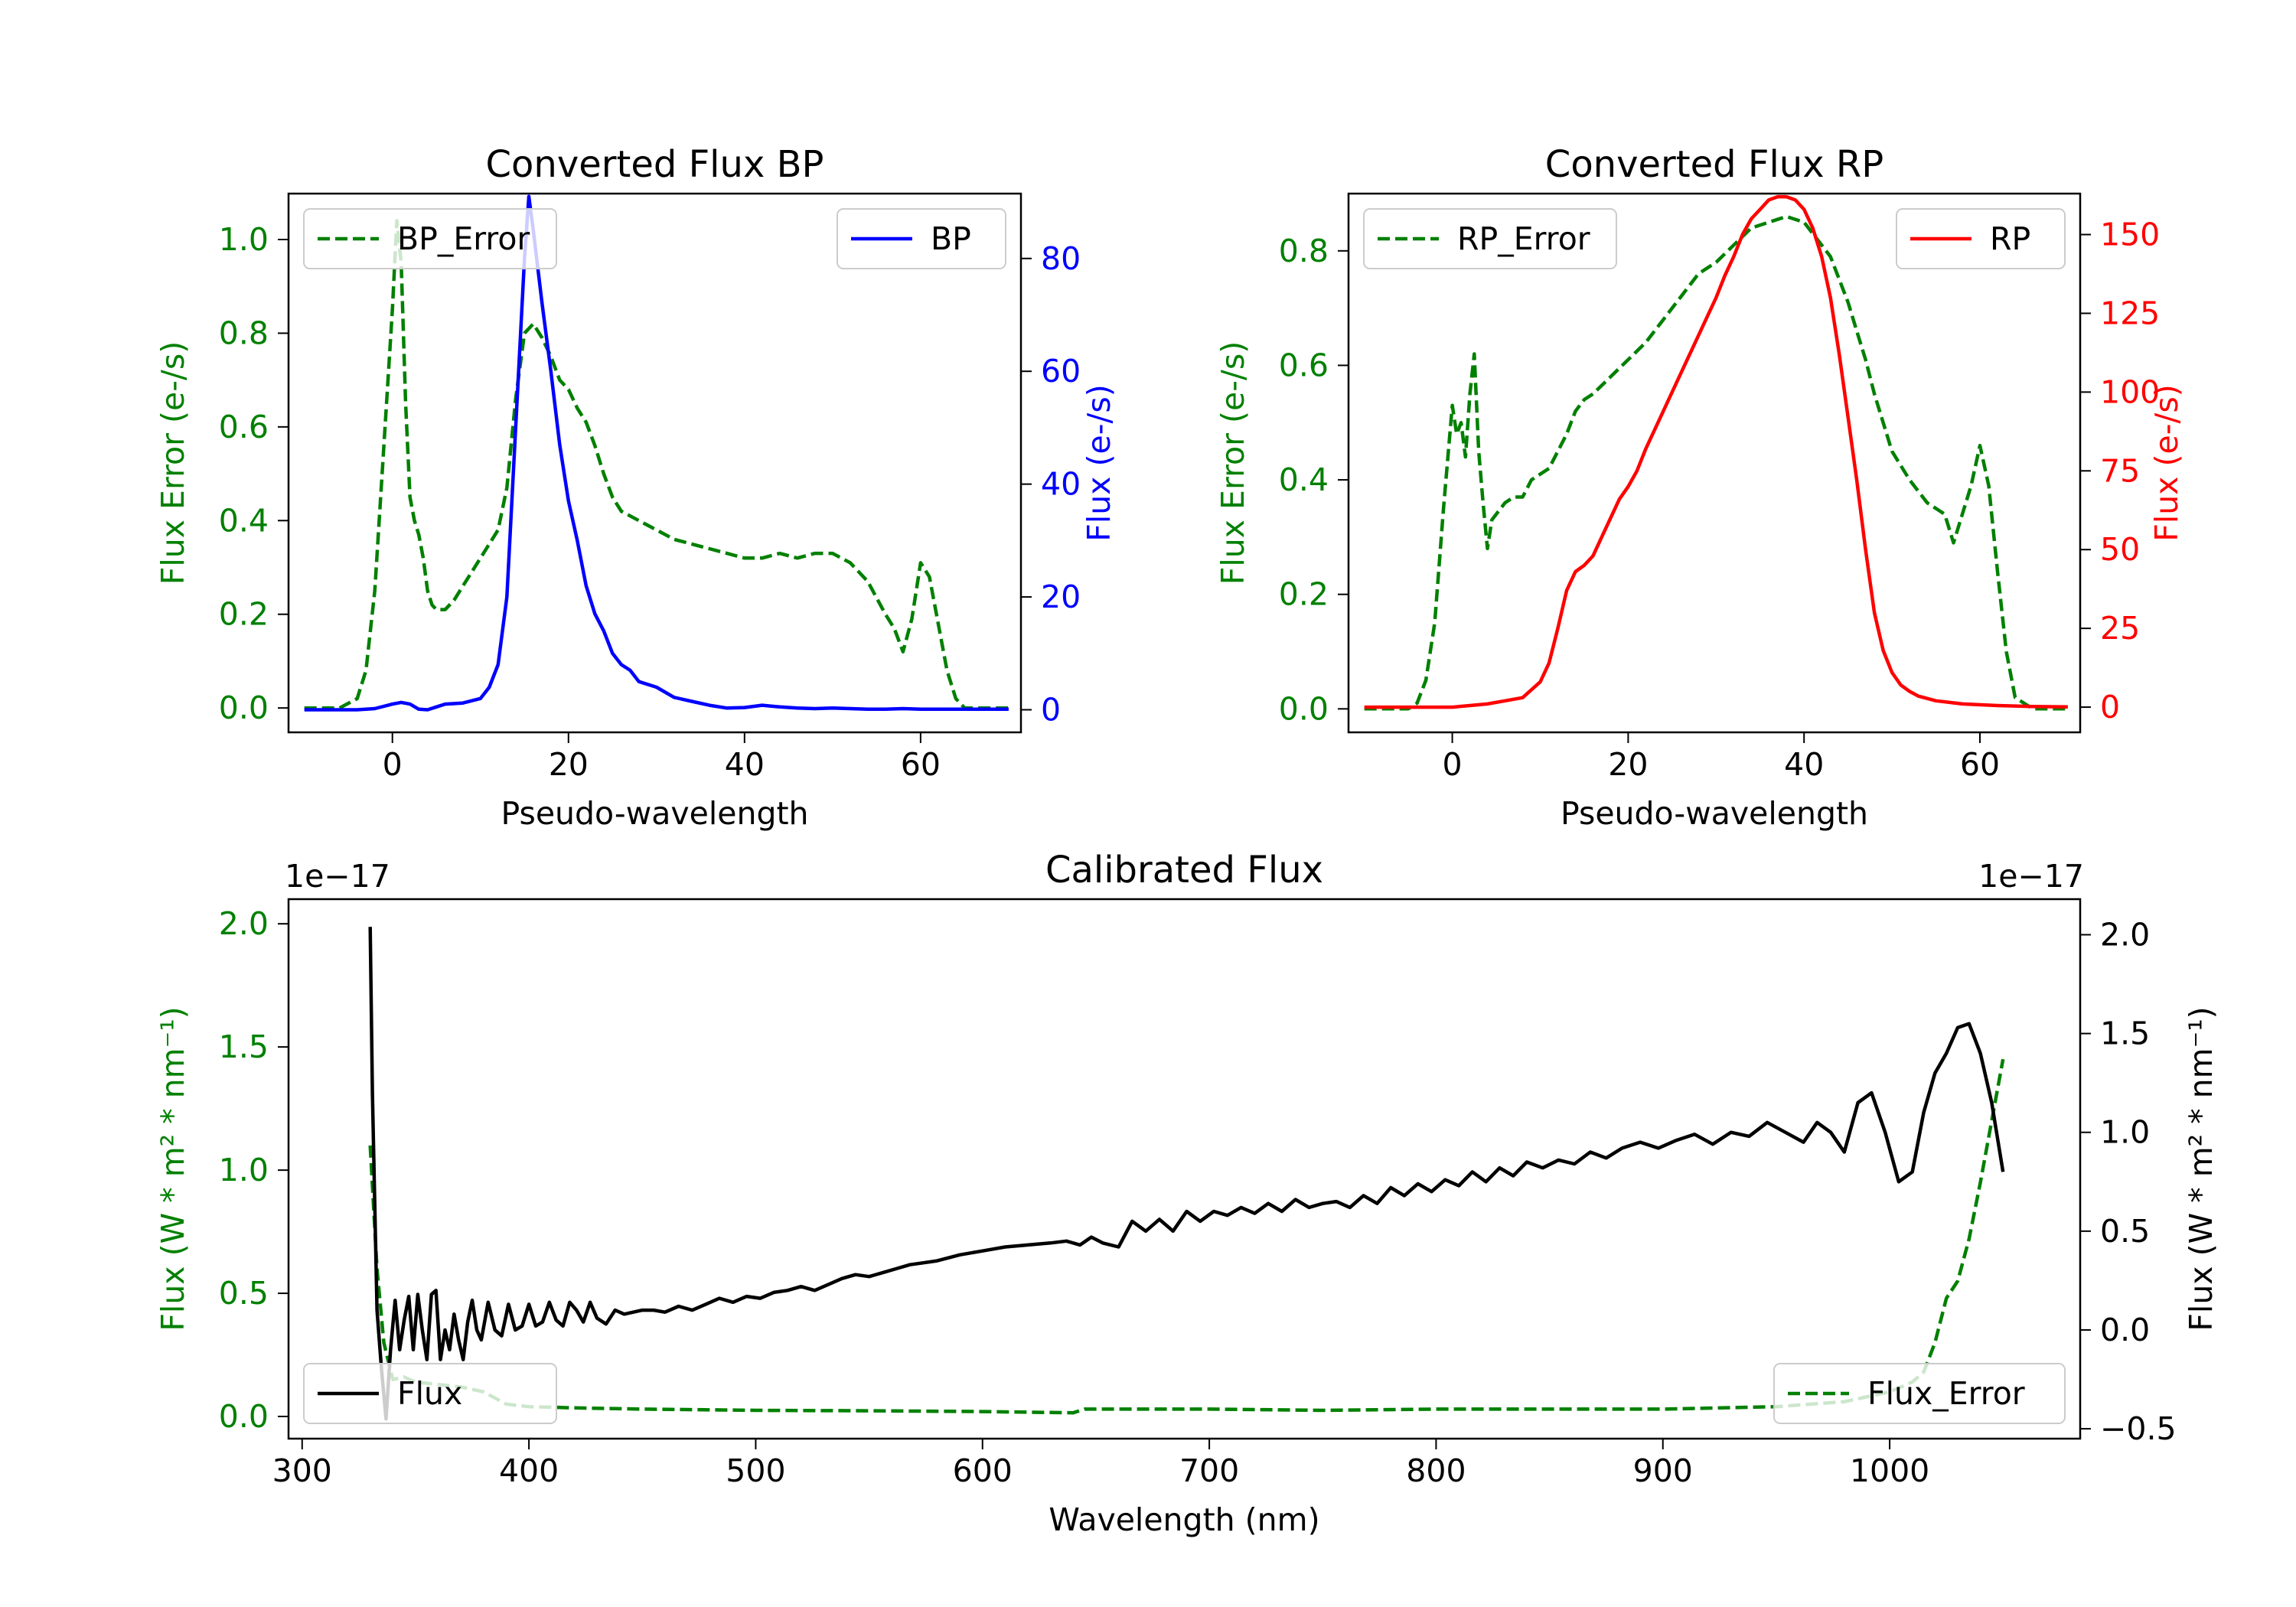 The height and width of the screenshot is (1607, 2296). What do you see at coordinates (755, 1470) in the screenshot?
I see `x-tick-label: 500` at bounding box center [755, 1470].